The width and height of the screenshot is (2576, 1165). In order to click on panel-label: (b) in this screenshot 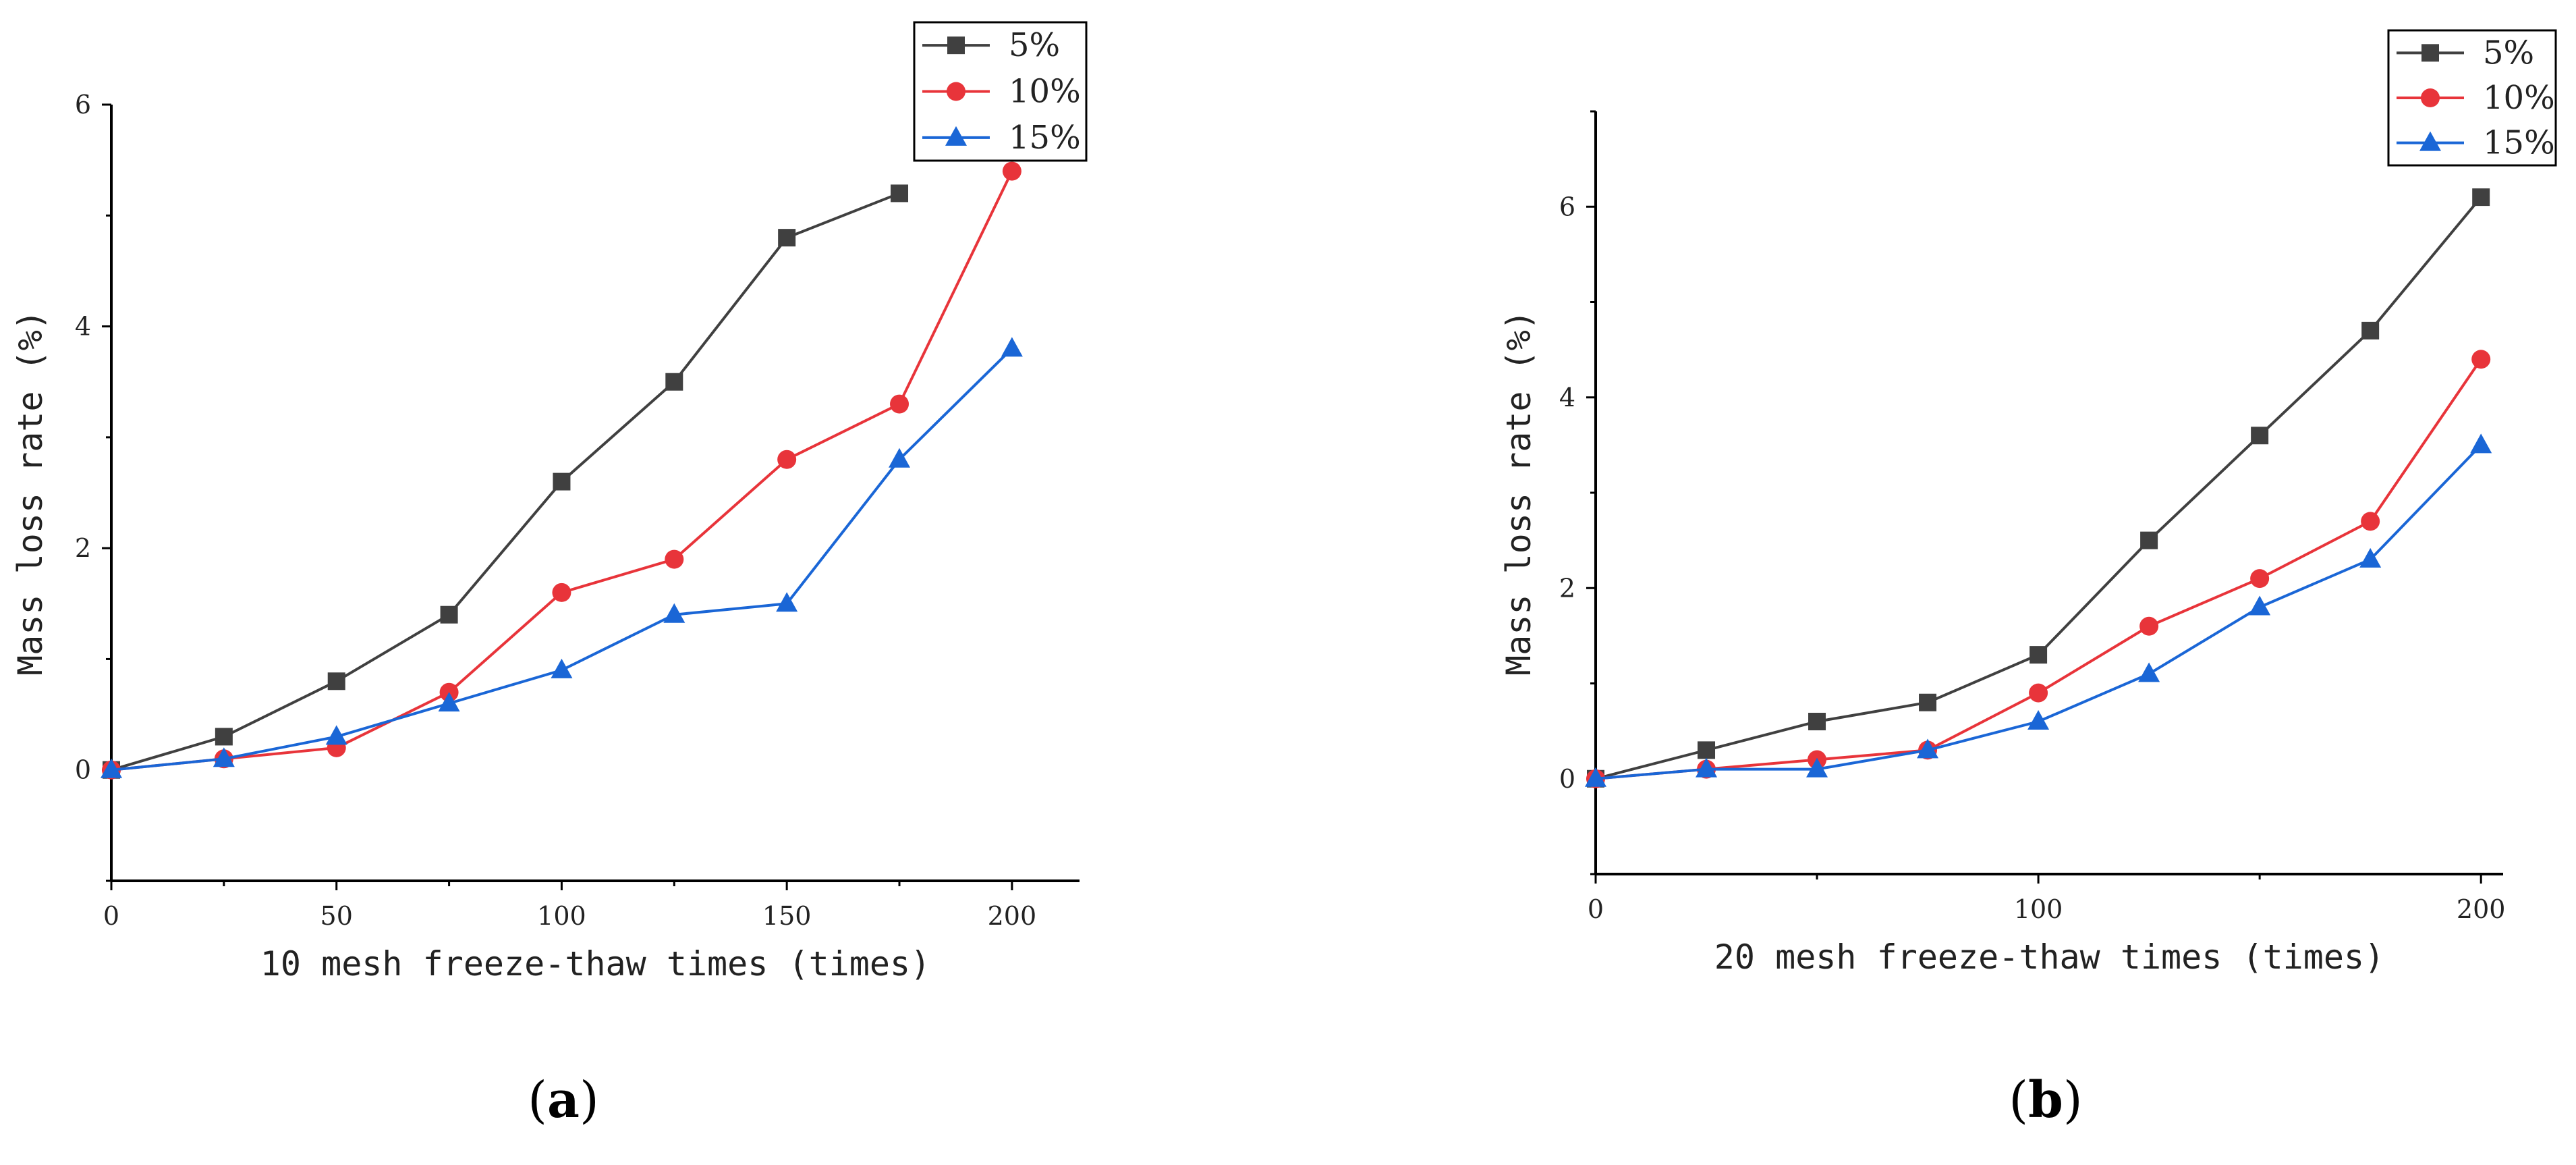, I will do `click(2046, 1100)`.